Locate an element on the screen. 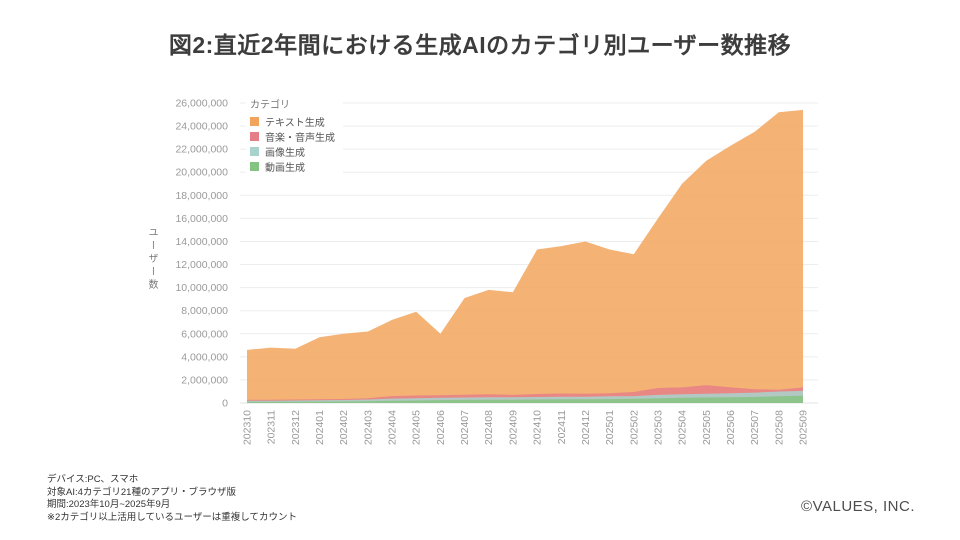 This screenshot has width=960, height=540. x-tick-label: 202409 is located at coordinates (513, 427).